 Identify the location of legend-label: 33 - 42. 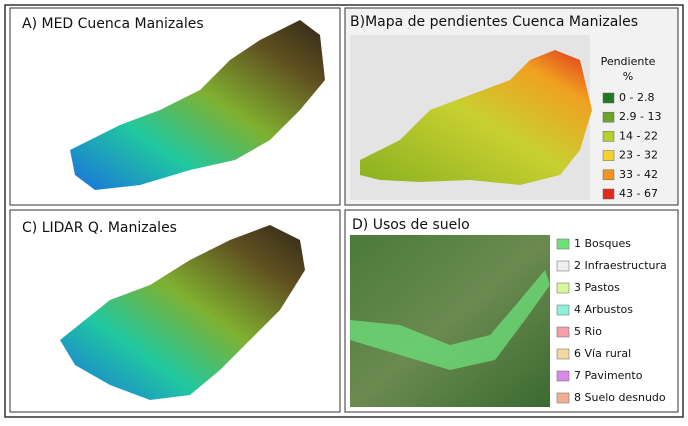
(638, 174).